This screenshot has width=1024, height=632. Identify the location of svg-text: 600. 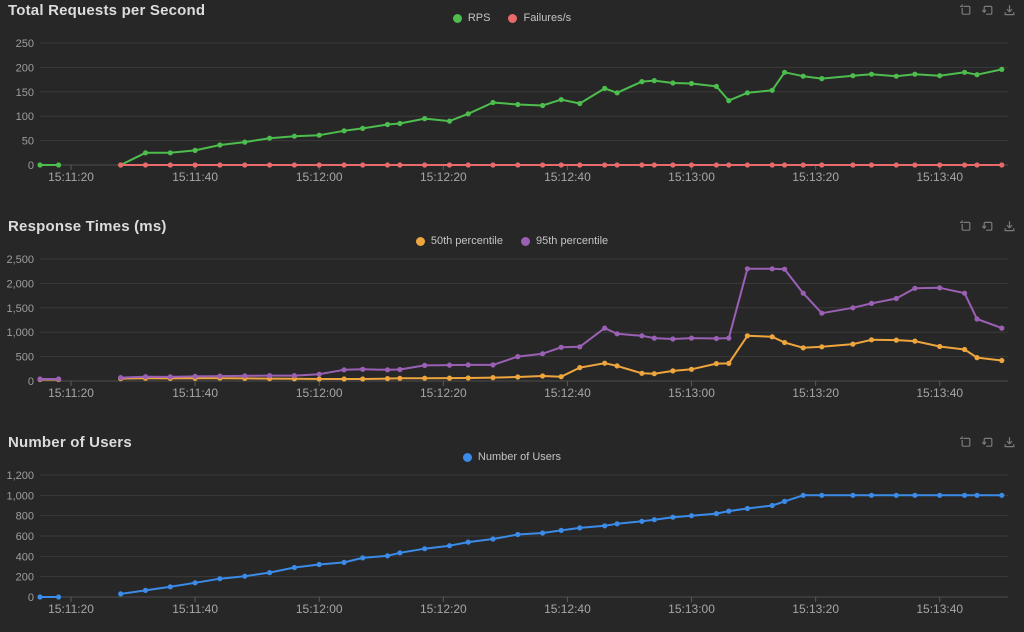
(25, 537).